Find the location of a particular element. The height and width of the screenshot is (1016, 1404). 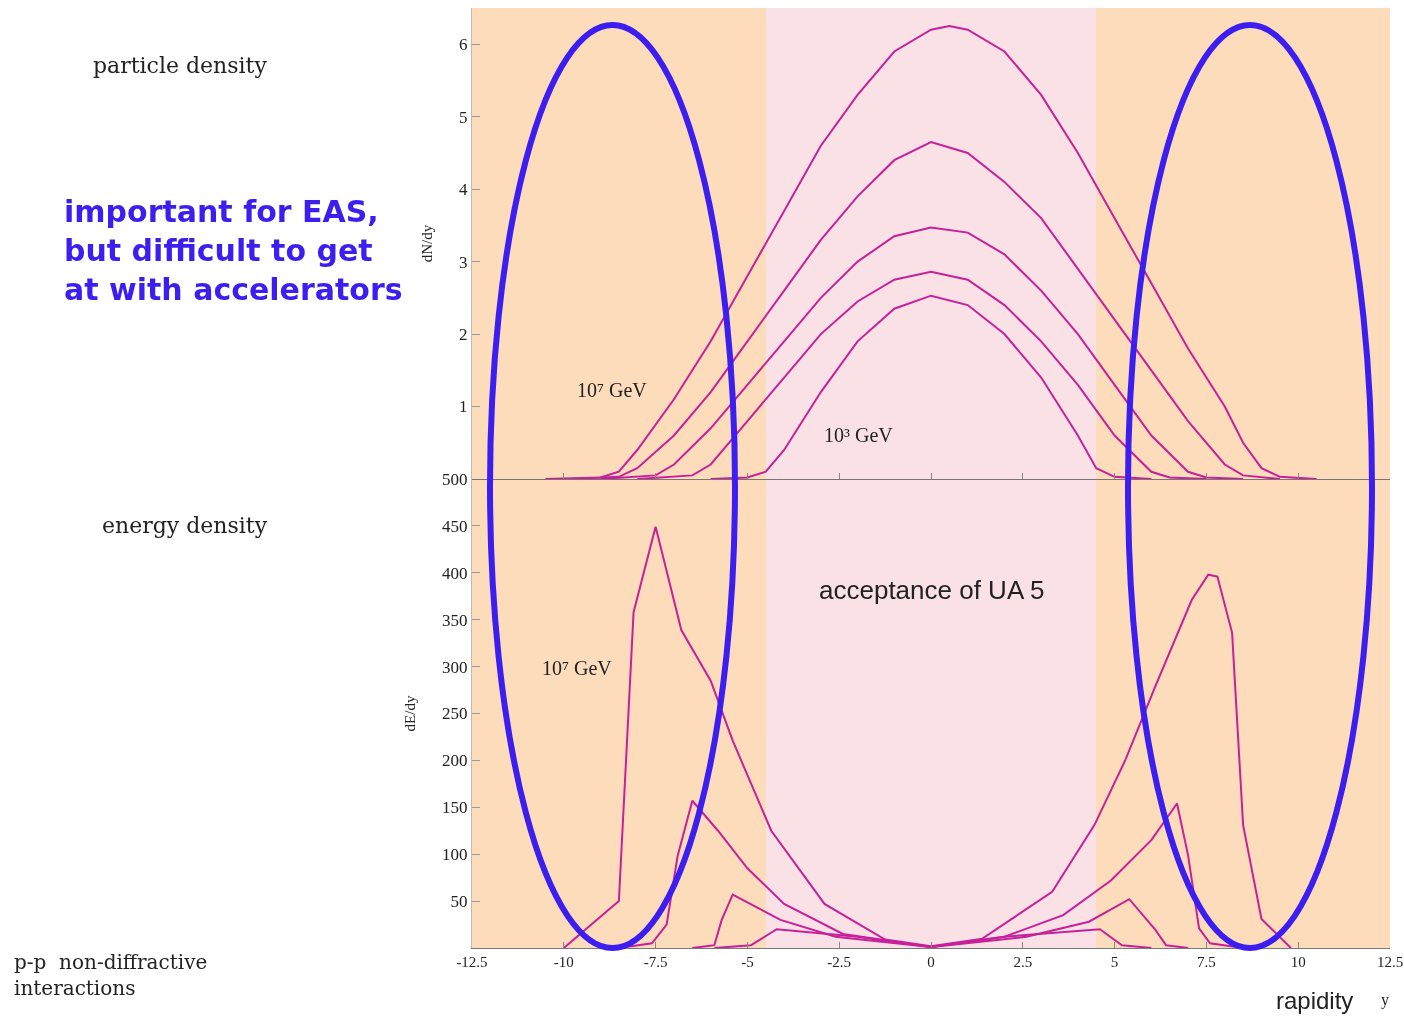

text: important for EAS, but difficult to get at with accelerators is located at coordinates (233, 250).